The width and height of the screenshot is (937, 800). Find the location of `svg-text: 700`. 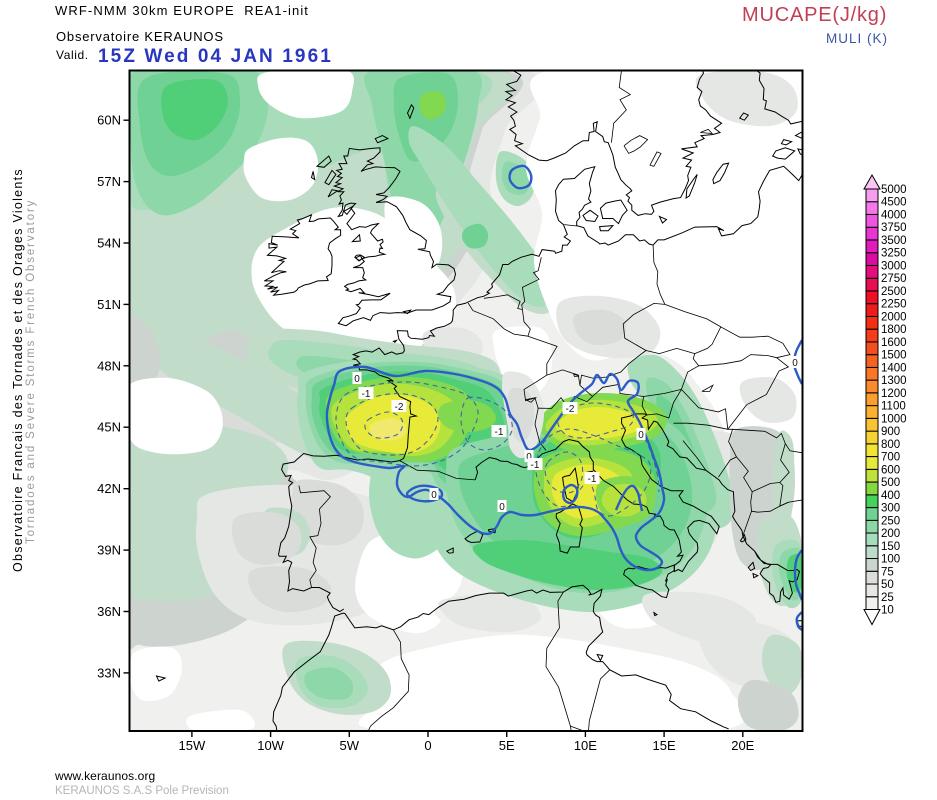

svg-text: 700 is located at coordinates (890, 458).